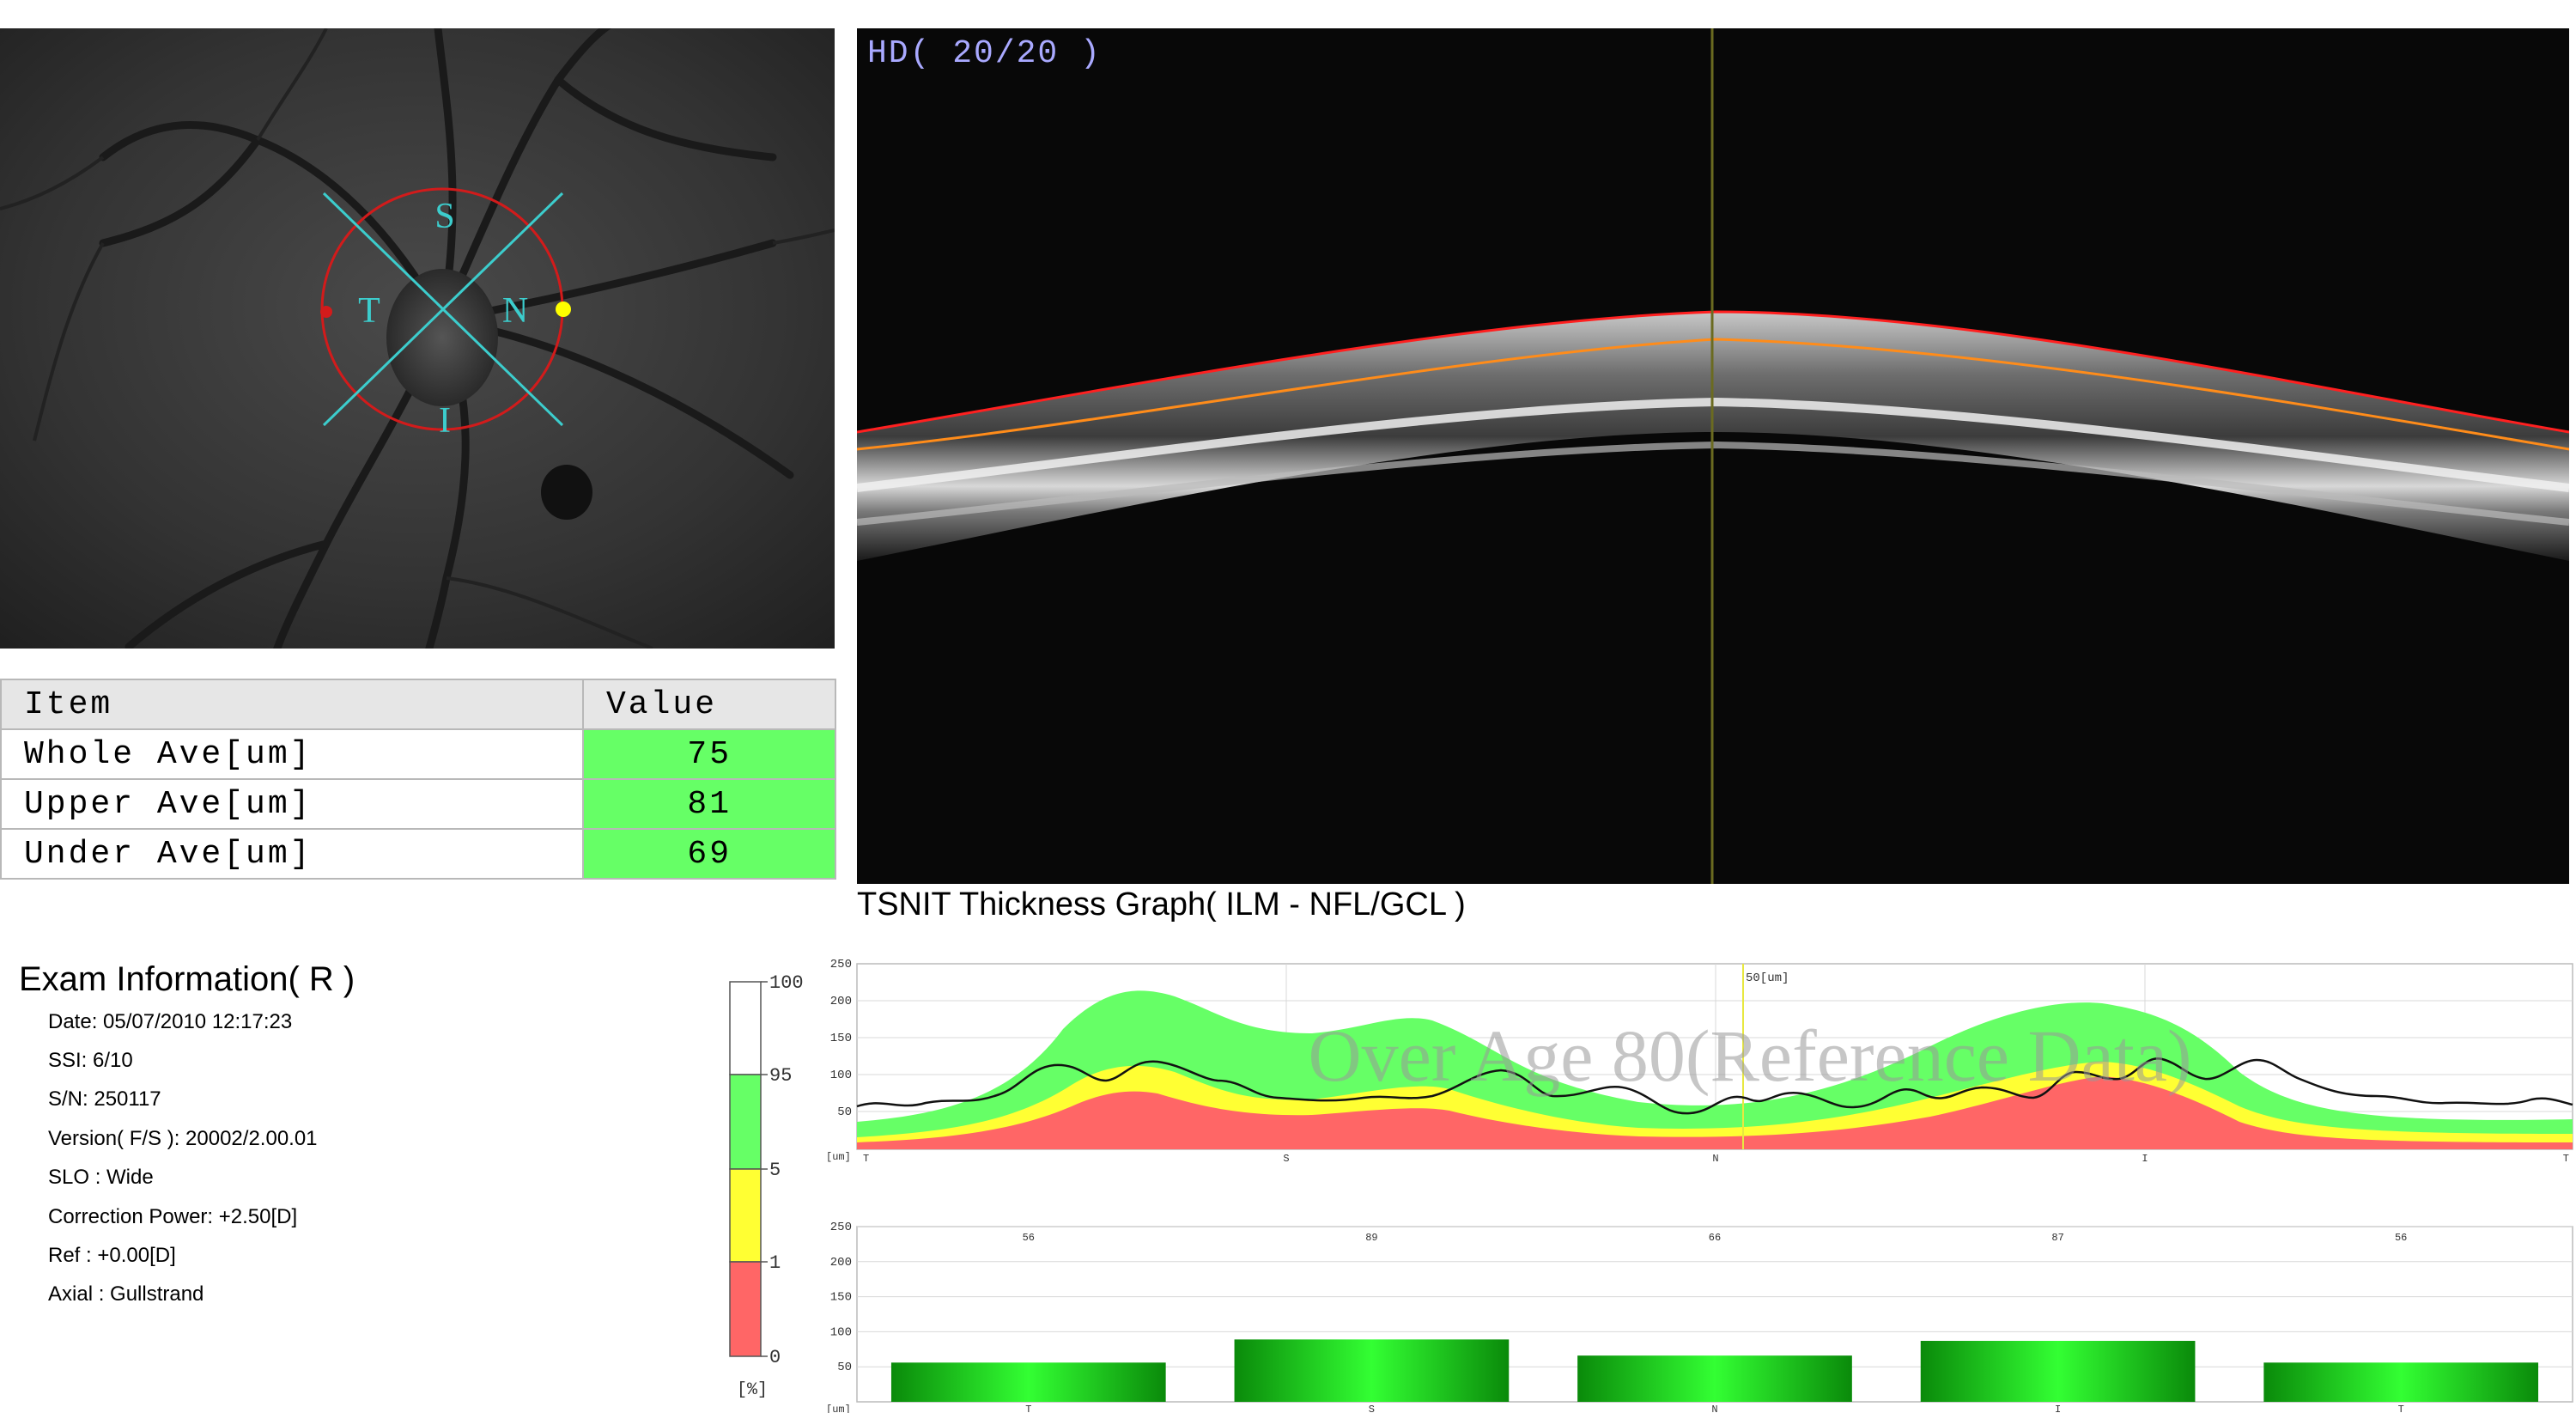 This screenshot has width=2576, height=1413. Describe the element at coordinates (839, 1408) in the screenshot. I see `bar-chart-unit-label: [um]` at that location.